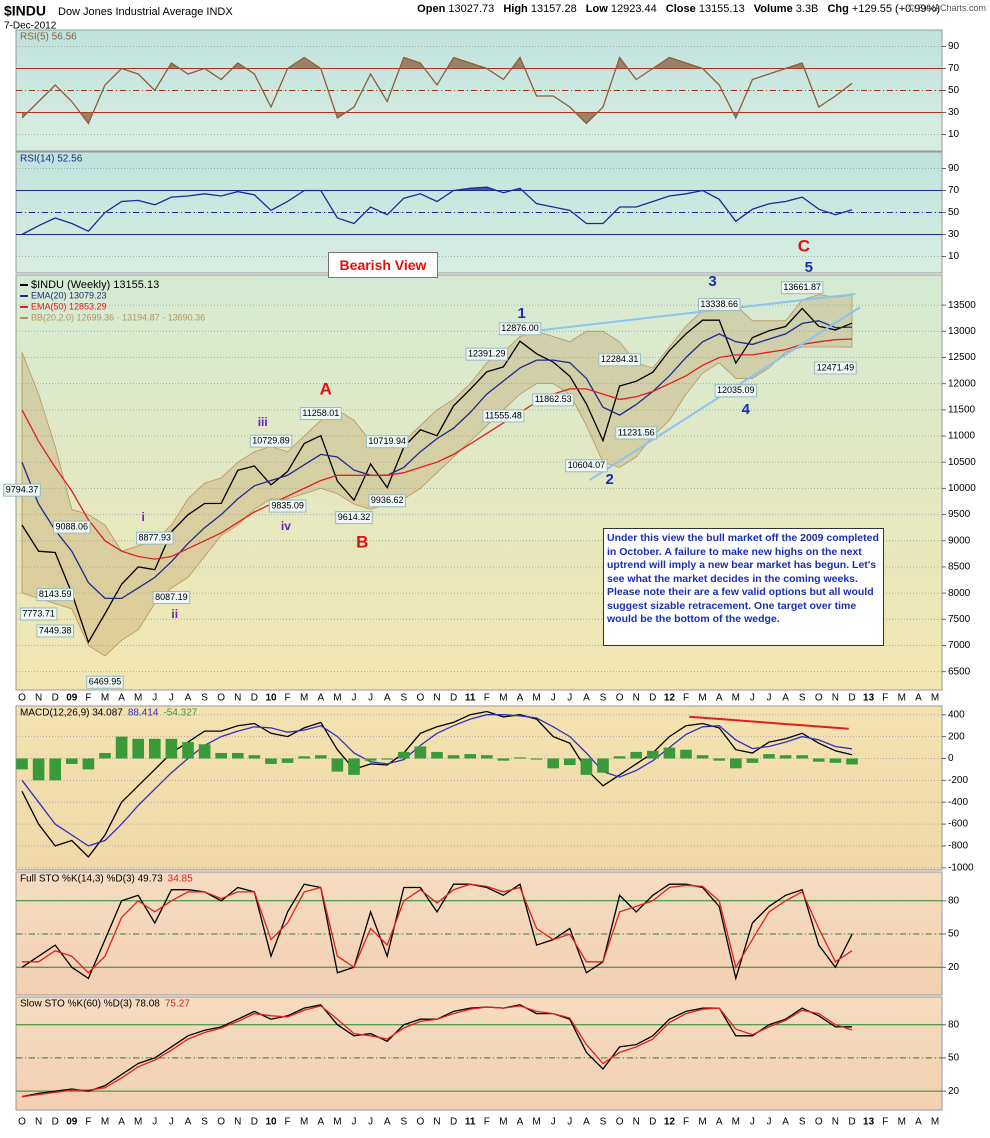 This screenshot has width=990, height=1138. Describe the element at coordinates (69, 295) in the screenshot. I see `legend-label: EMA(20) 13079.23` at that location.